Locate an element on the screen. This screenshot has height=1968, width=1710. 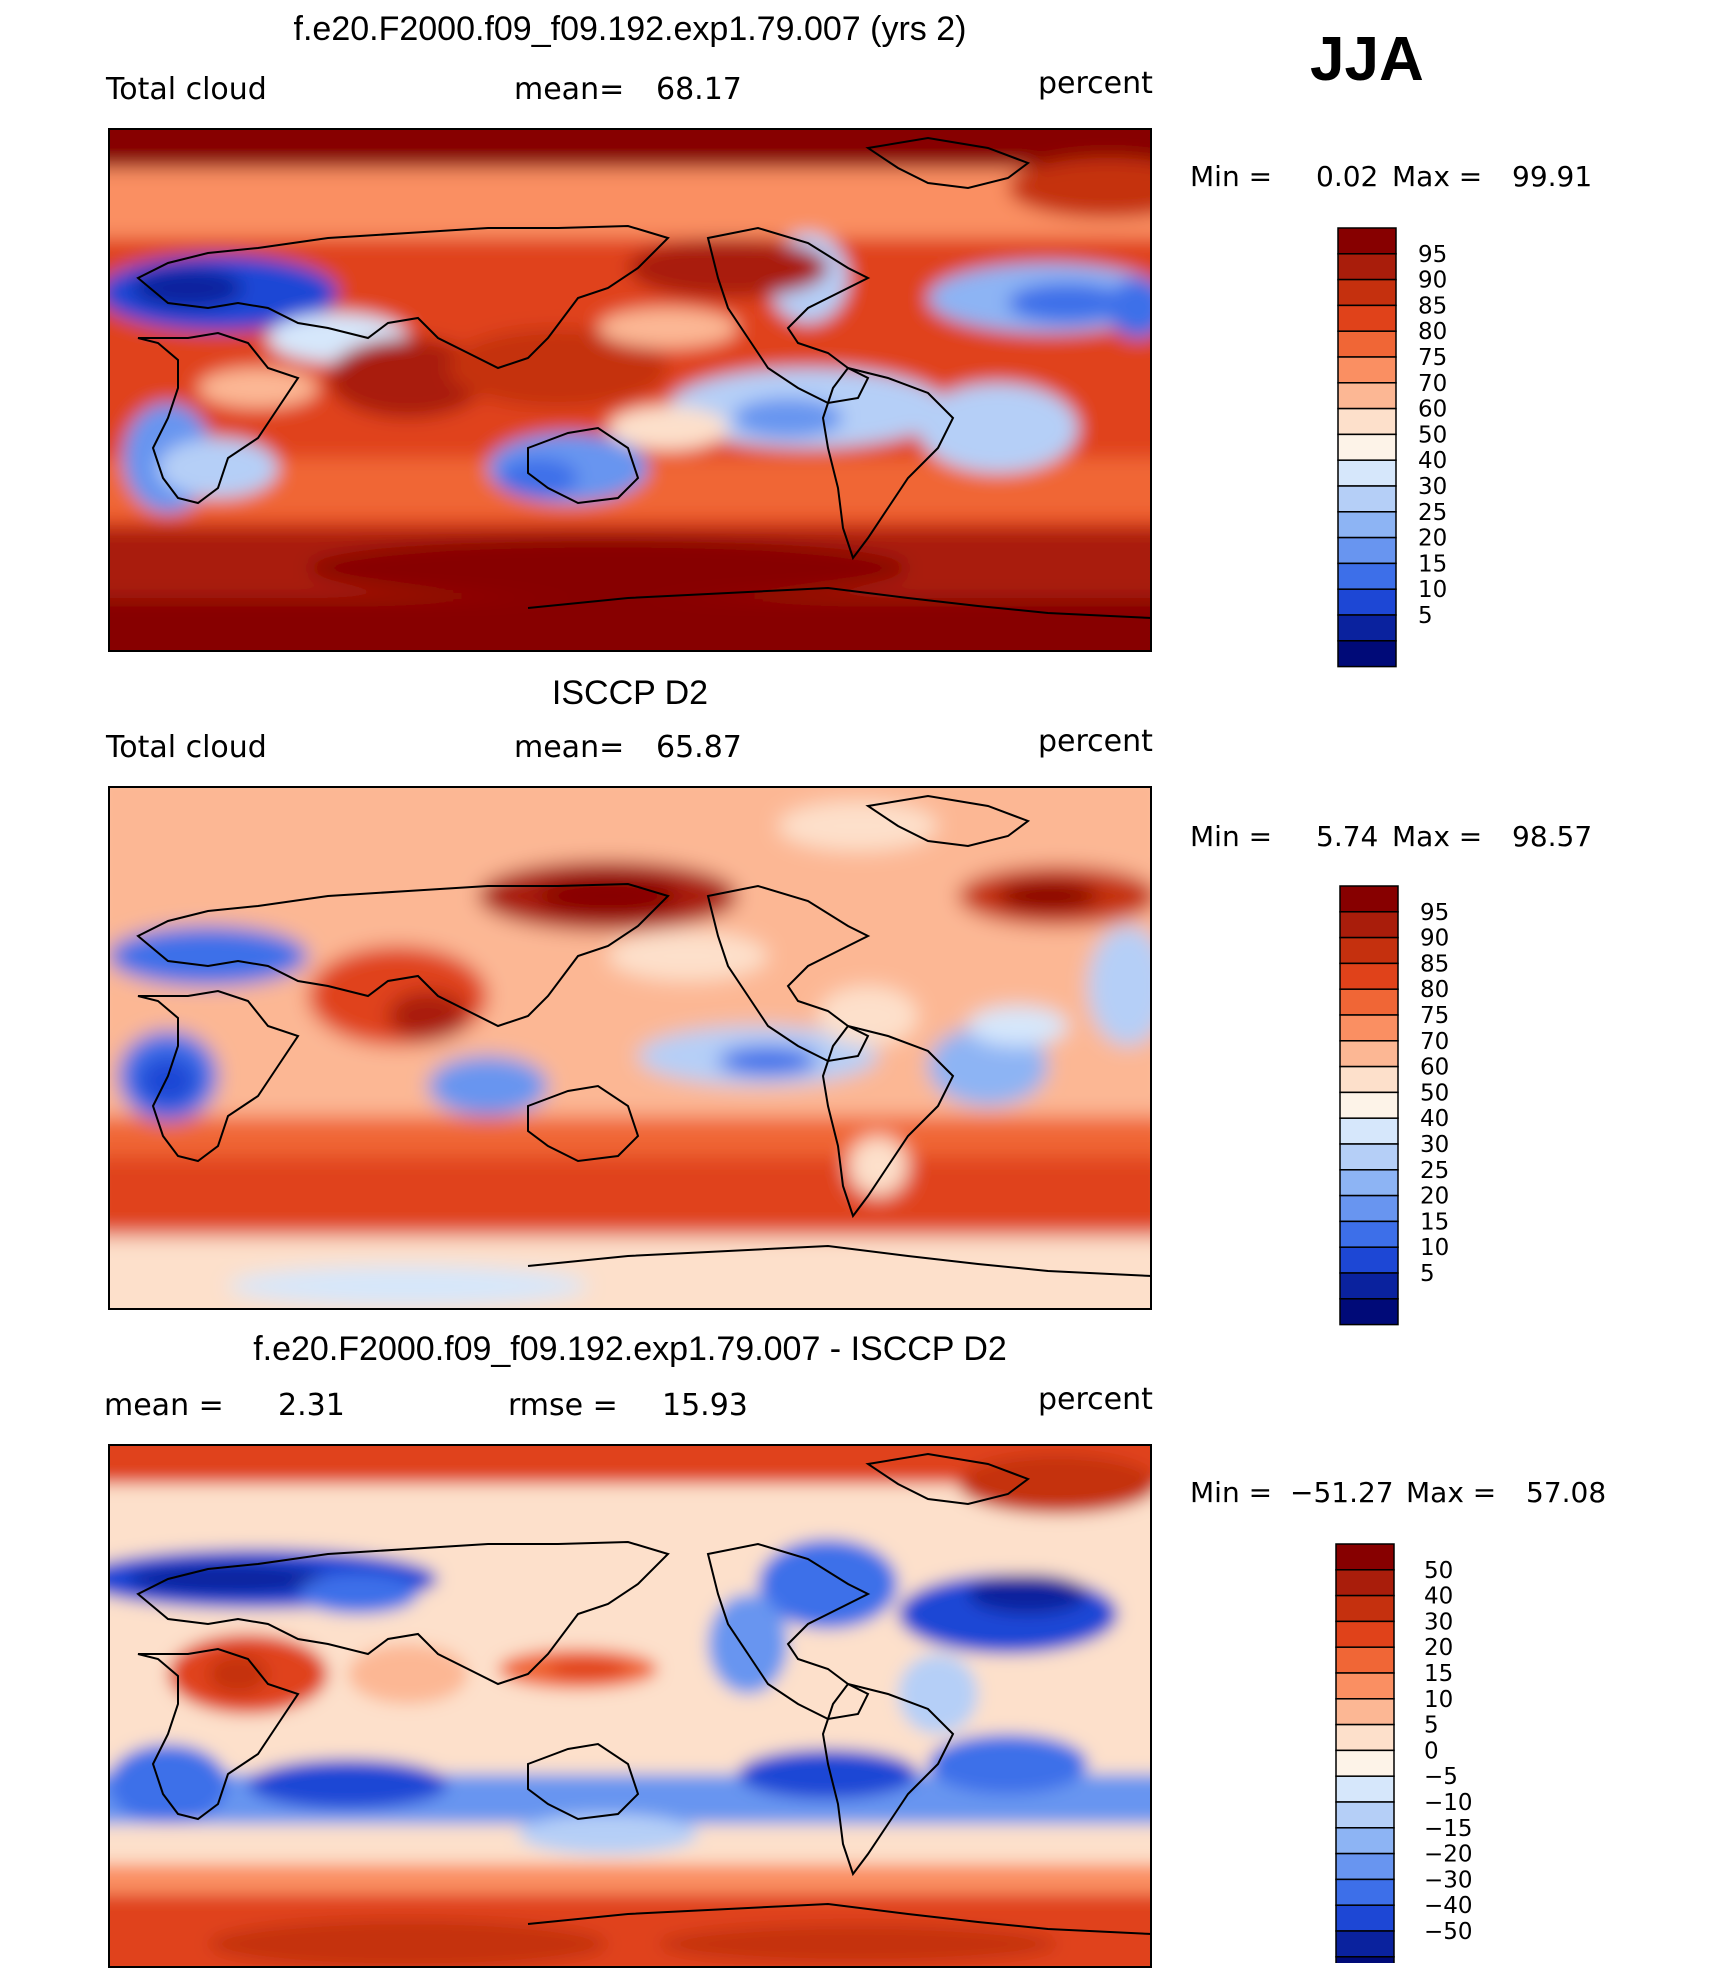
panel2-mean-value: 65.87 is located at coordinates (699, 747).